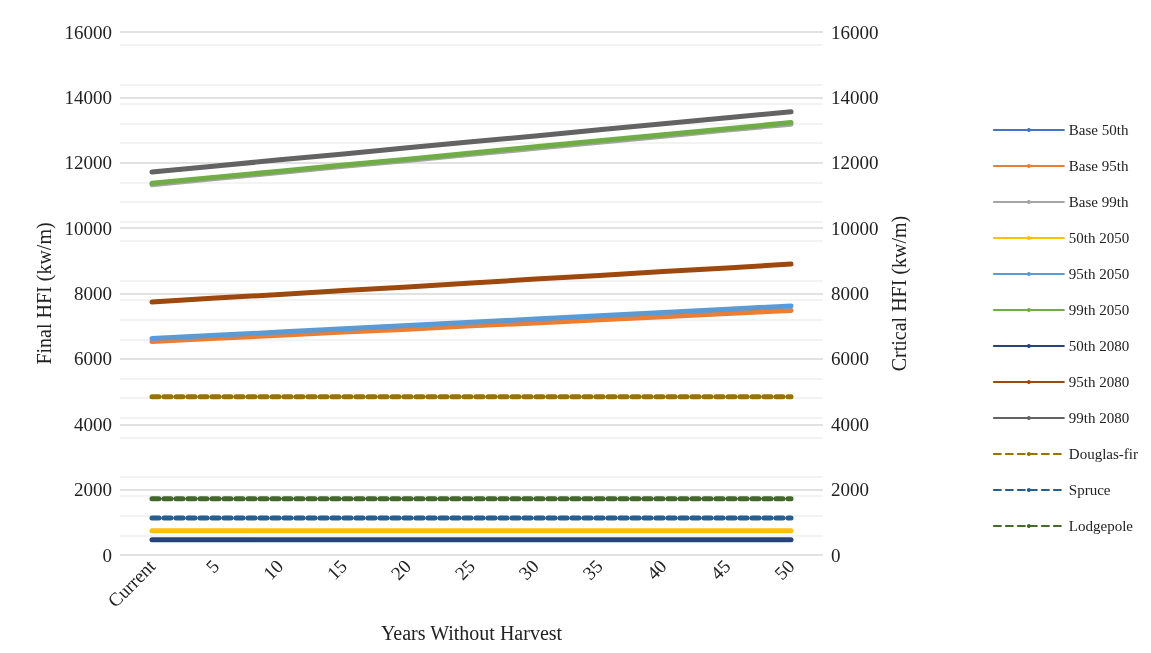  Describe the element at coordinates (850, 424) in the screenshot. I see `y2-tick-label: 4000` at that location.